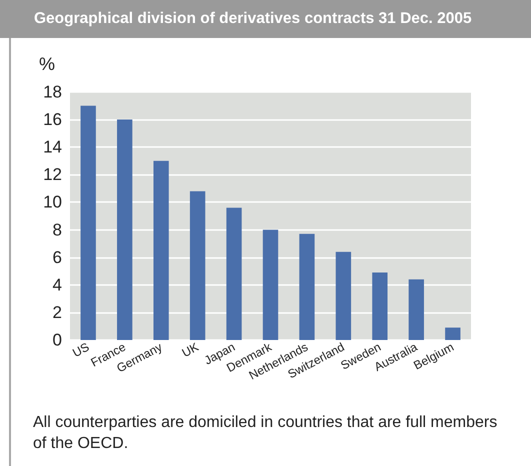 This screenshot has width=531, height=466. I want to click on y-tick-label: 6, so click(57, 257).